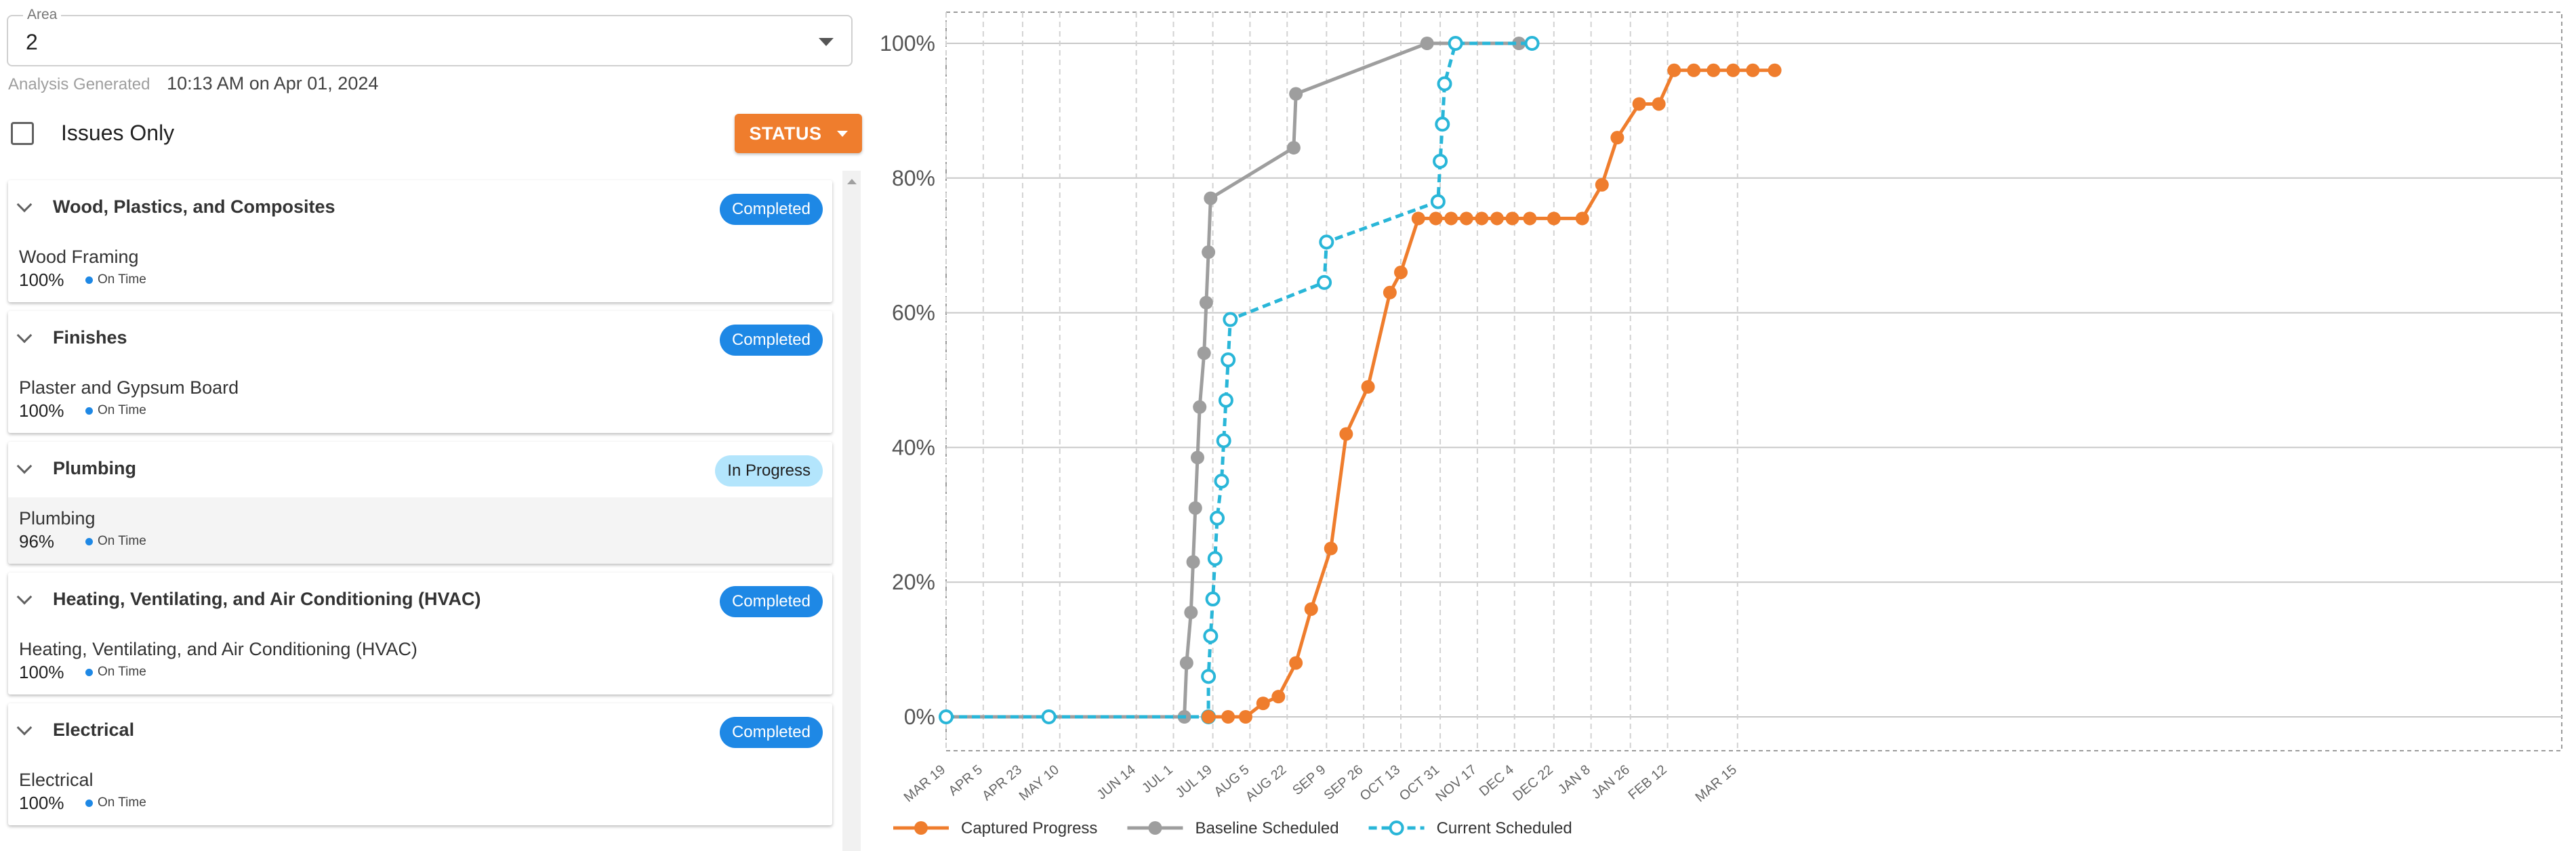  Describe the element at coordinates (921, 828) in the screenshot. I see `legend-swatch-marker` at that location.